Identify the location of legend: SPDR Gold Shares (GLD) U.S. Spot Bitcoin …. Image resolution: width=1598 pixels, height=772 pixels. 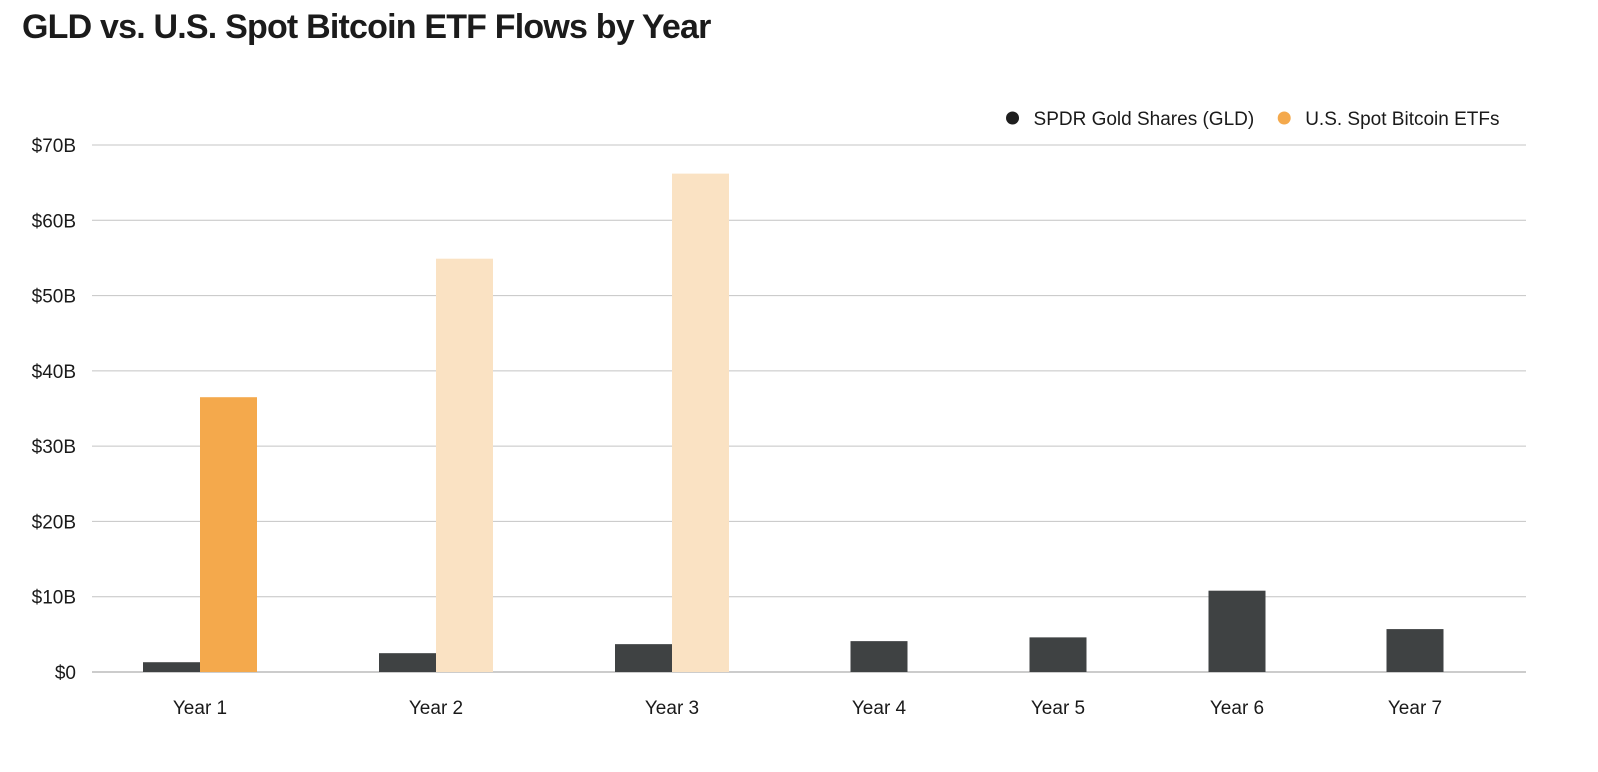
(1253, 119).